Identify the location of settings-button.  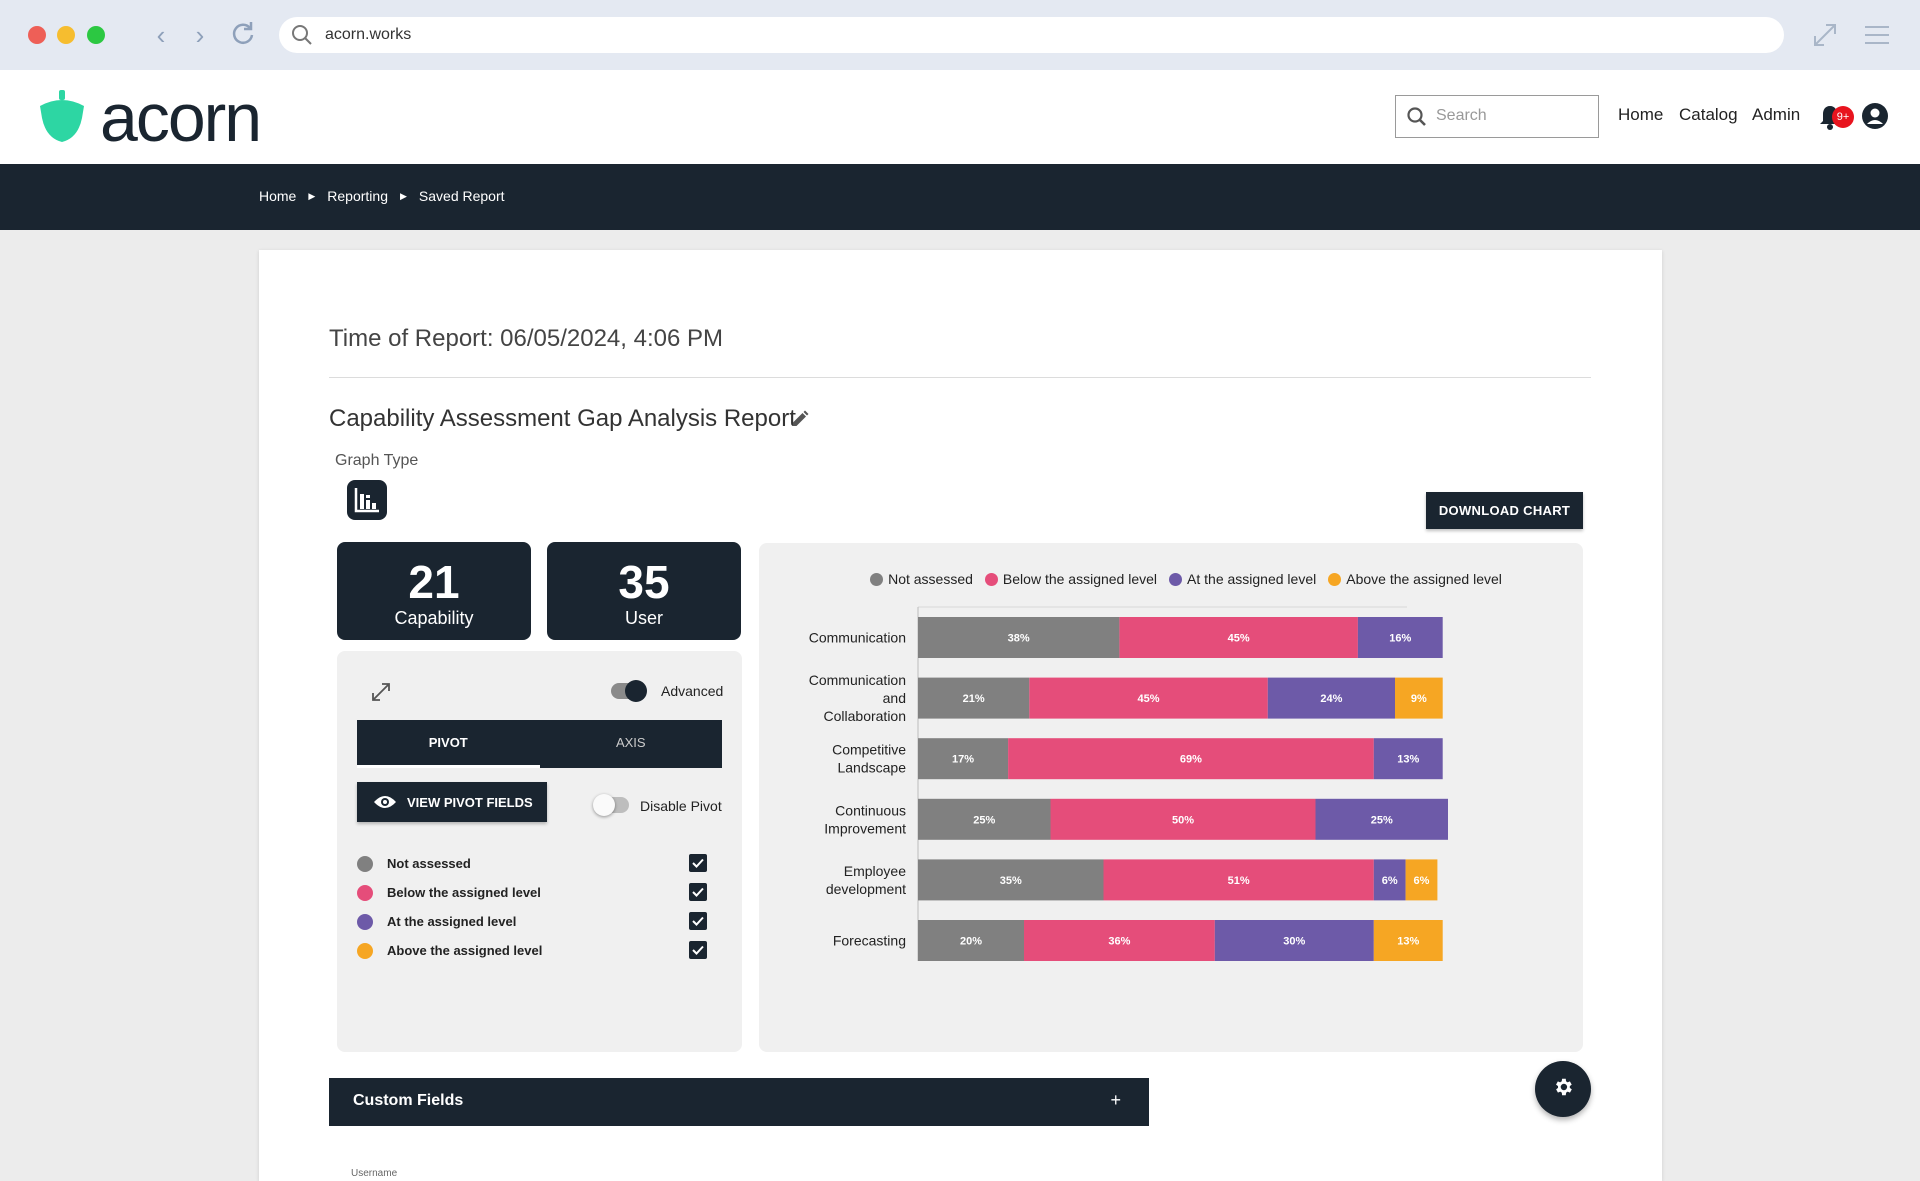
(1563, 1089).